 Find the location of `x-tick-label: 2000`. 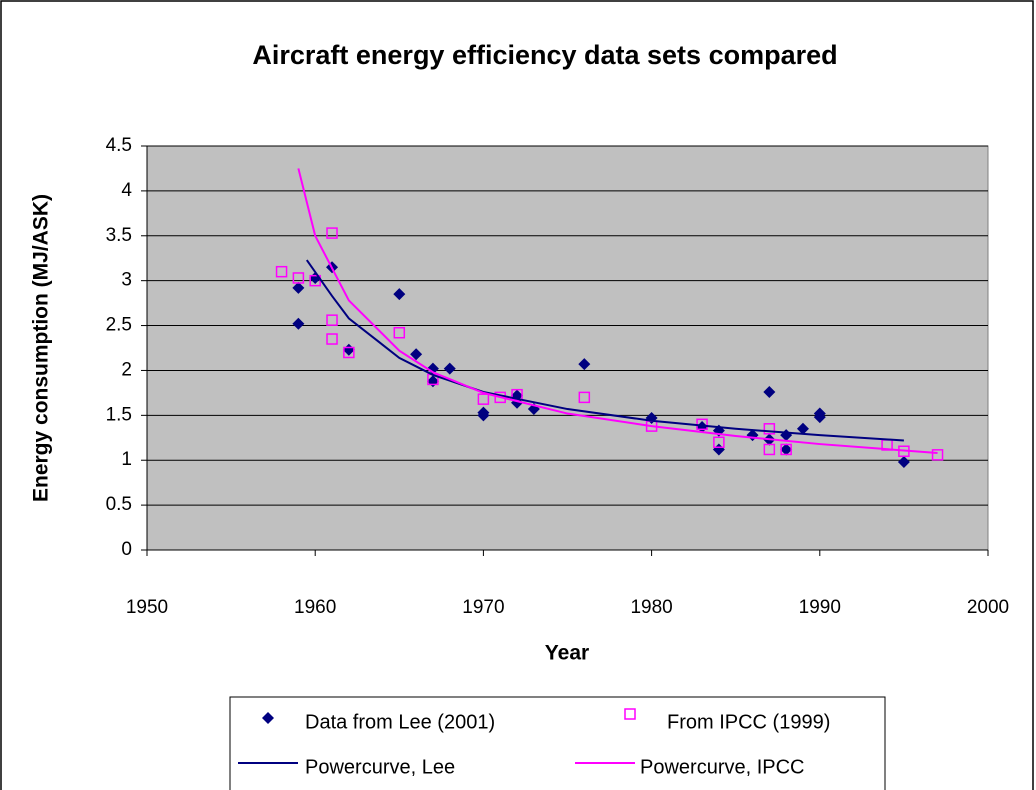

x-tick-label: 2000 is located at coordinates (988, 607).